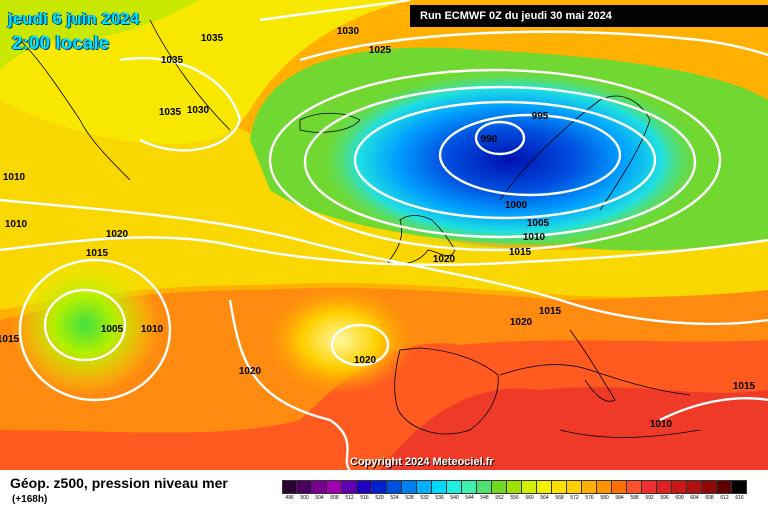 This screenshot has width=768, height=512. Describe the element at coordinates (589, 16) in the screenshot. I see `model-run-label: Run ECMWF 0Z du jeudi 30 mai 2024` at that location.